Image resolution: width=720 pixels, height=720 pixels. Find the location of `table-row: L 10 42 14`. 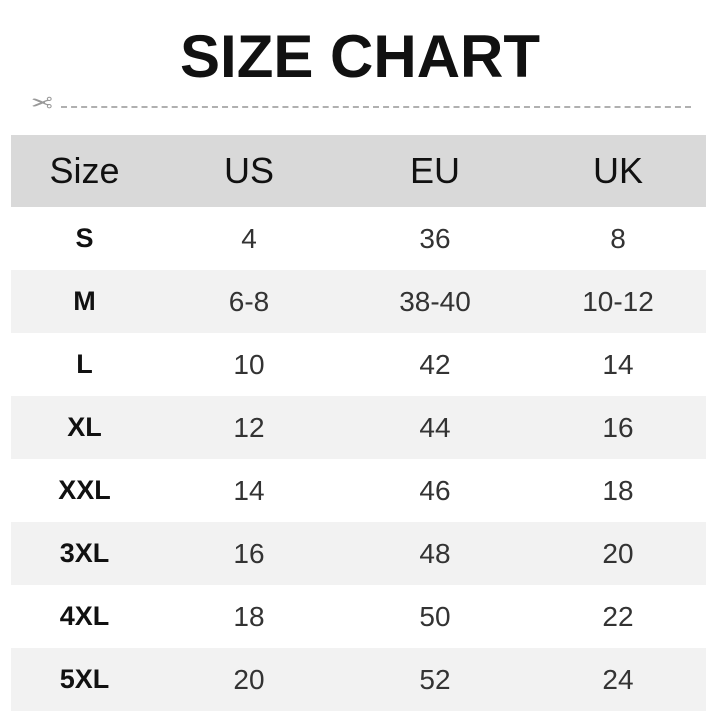

table-row: L 10 42 14 is located at coordinates (358, 364).